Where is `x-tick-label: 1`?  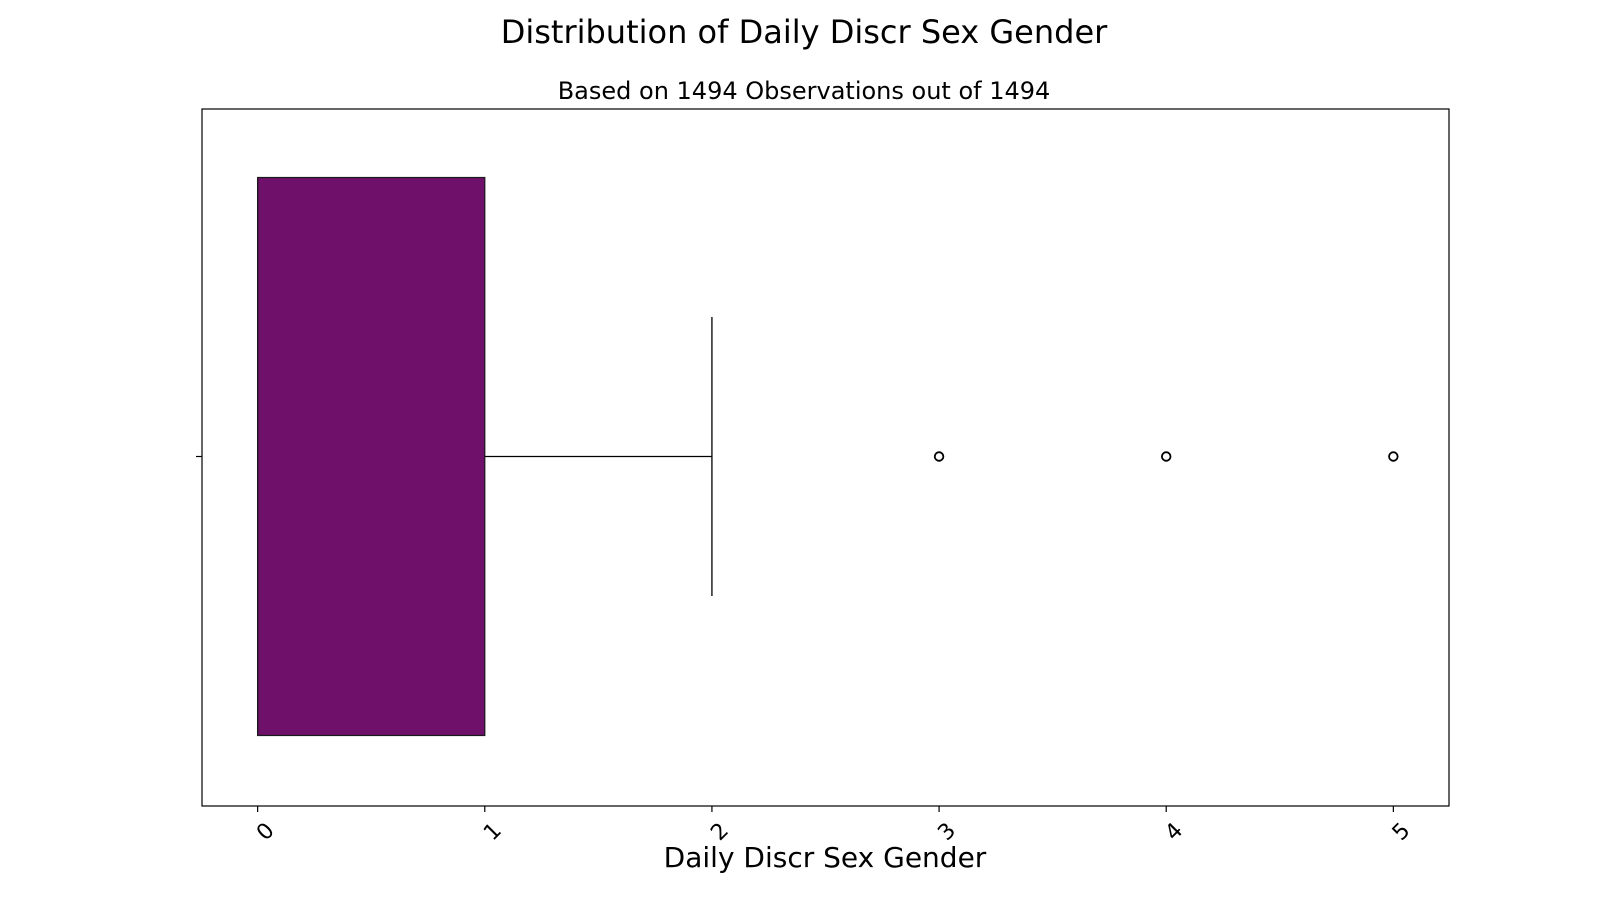 x-tick-label: 1 is located at coordinates (493, 832).